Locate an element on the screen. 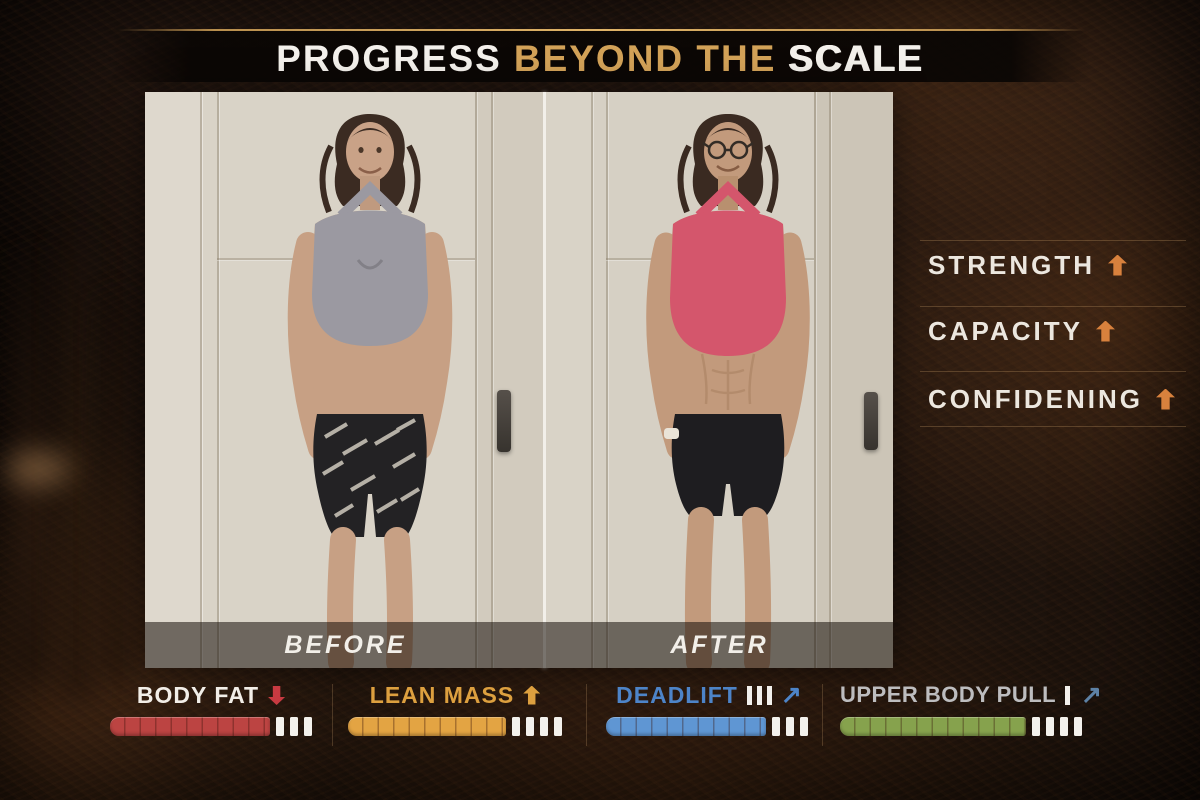  lean-mass-bar is located at coordinates (427, 726).